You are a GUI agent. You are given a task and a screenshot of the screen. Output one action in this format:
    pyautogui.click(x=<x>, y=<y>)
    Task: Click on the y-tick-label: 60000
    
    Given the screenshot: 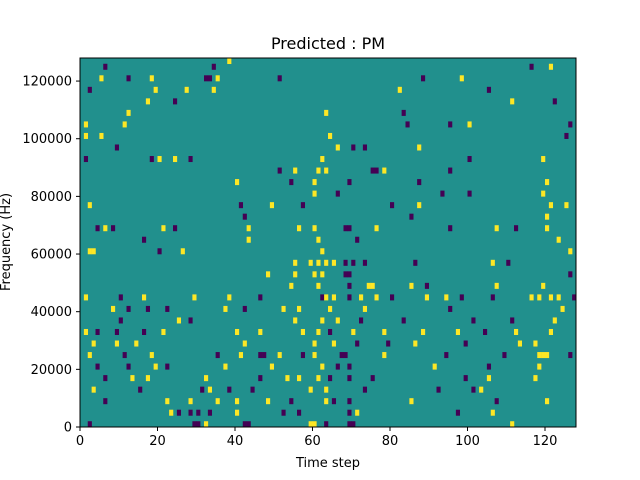 What is the action you would take?
    pyautogui.click(x=51, y=255)
    